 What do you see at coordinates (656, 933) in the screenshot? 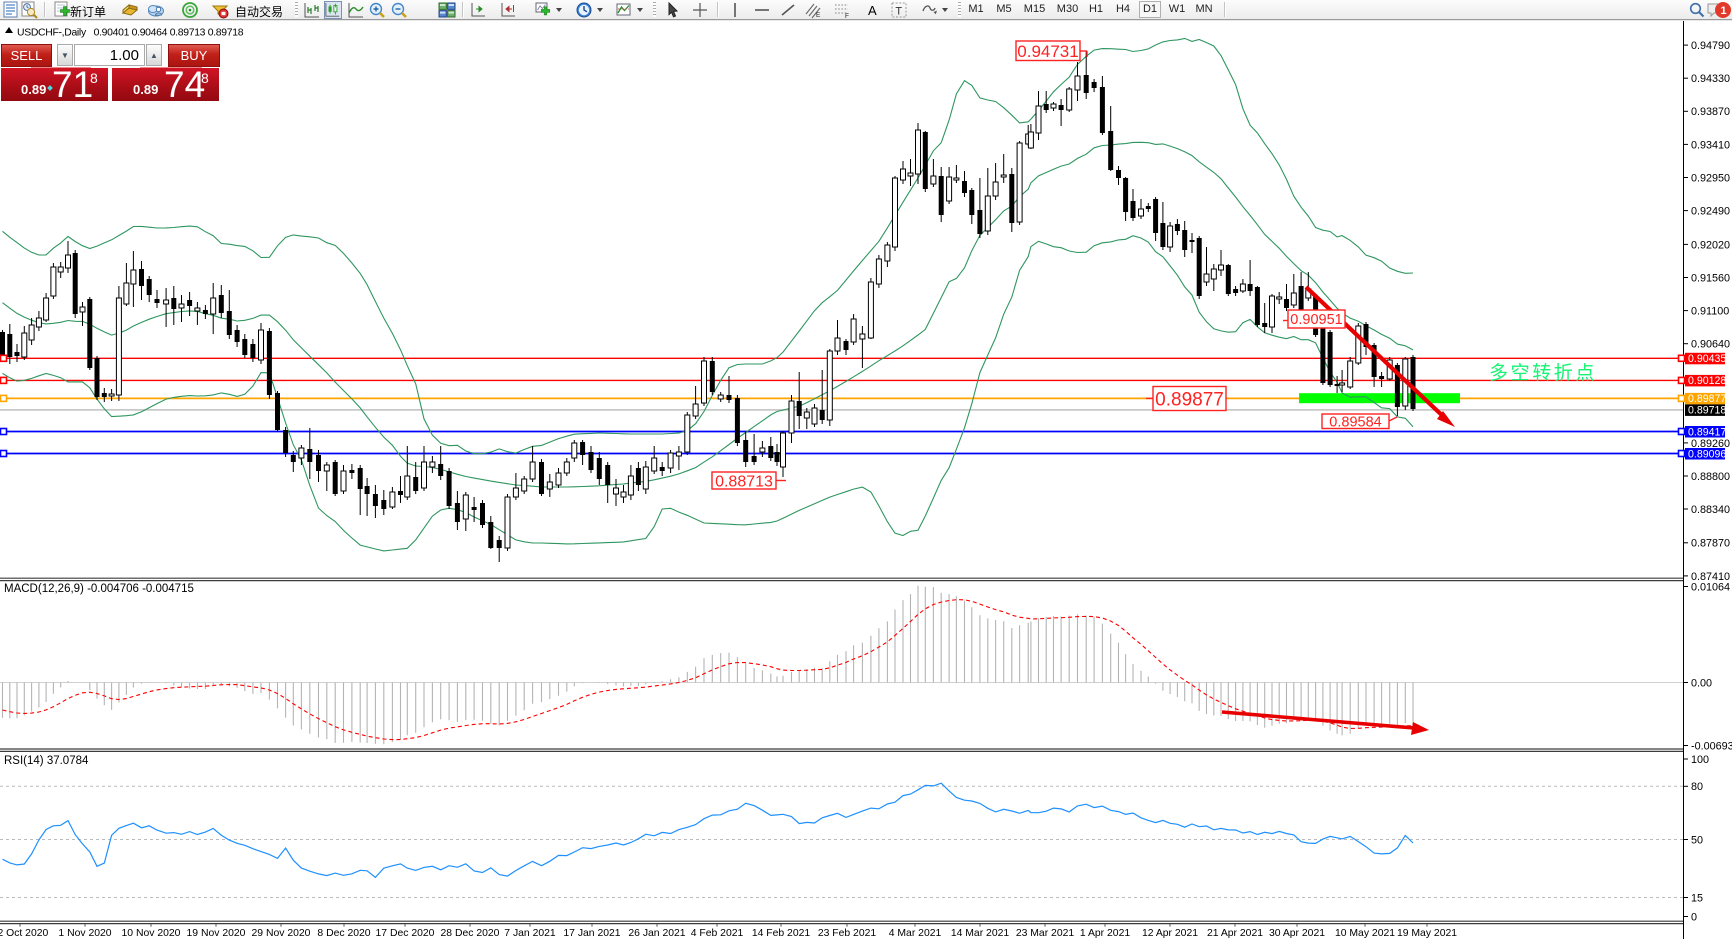
I see `svg-text: 26 Jan 2021` at bounding box center [656, 933].